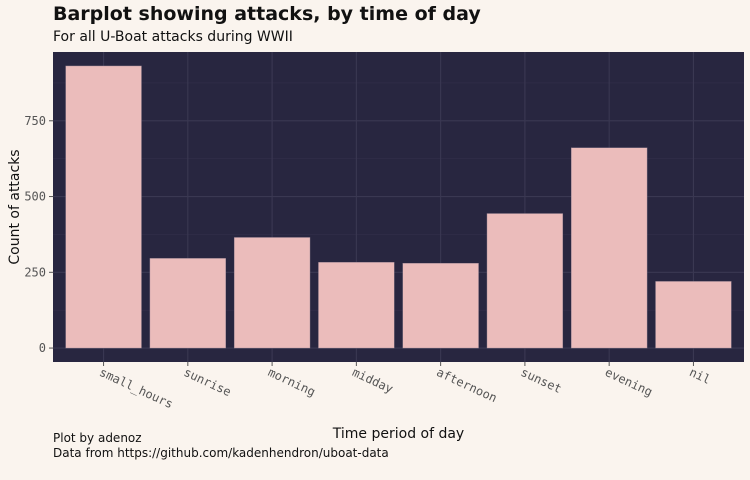  I want to click on bar-sunset, so click(525, 281).